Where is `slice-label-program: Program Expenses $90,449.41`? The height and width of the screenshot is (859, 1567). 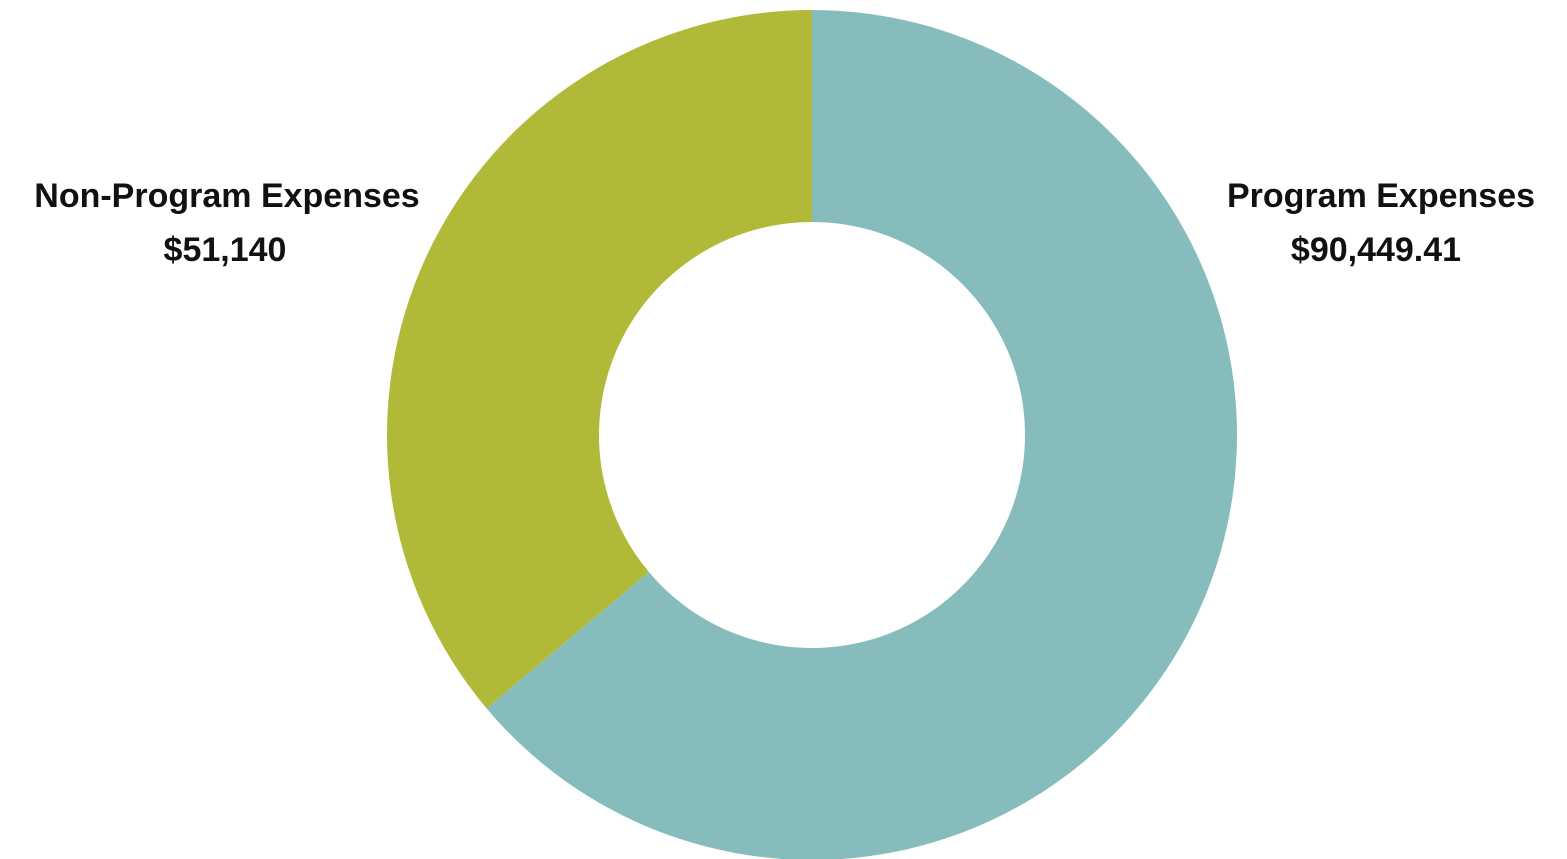 slice-label-program: Program Expenses $90,449.41 is located at coordinates (1381, 223).